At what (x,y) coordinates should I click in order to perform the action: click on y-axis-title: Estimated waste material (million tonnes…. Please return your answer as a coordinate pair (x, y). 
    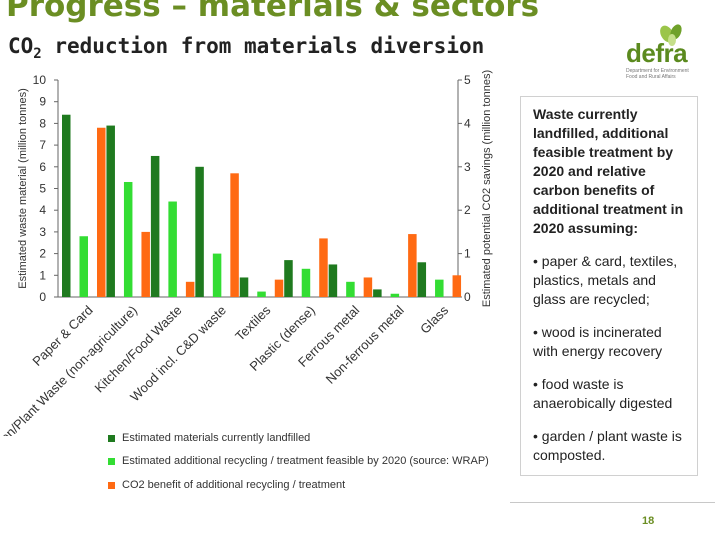
    Looking at the image, I should click on (23, 188).